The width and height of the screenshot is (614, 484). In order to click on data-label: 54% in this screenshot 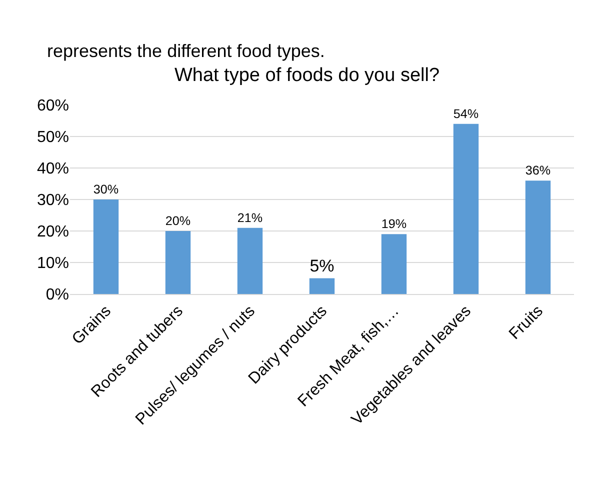, I will do `click(466, 113)`.